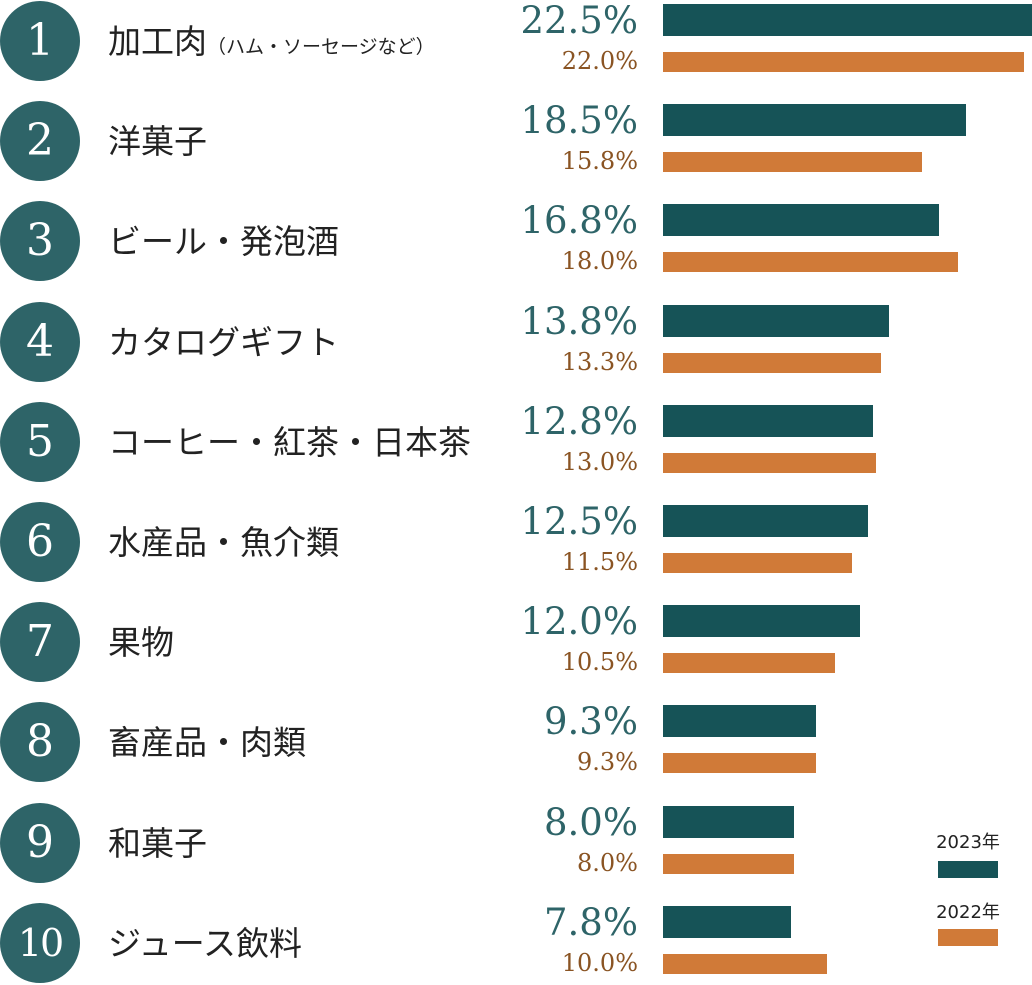 The width and height of the screenshot is (1032, 985). I want to click on category-label: ジュース飲料, so click(205, 944).